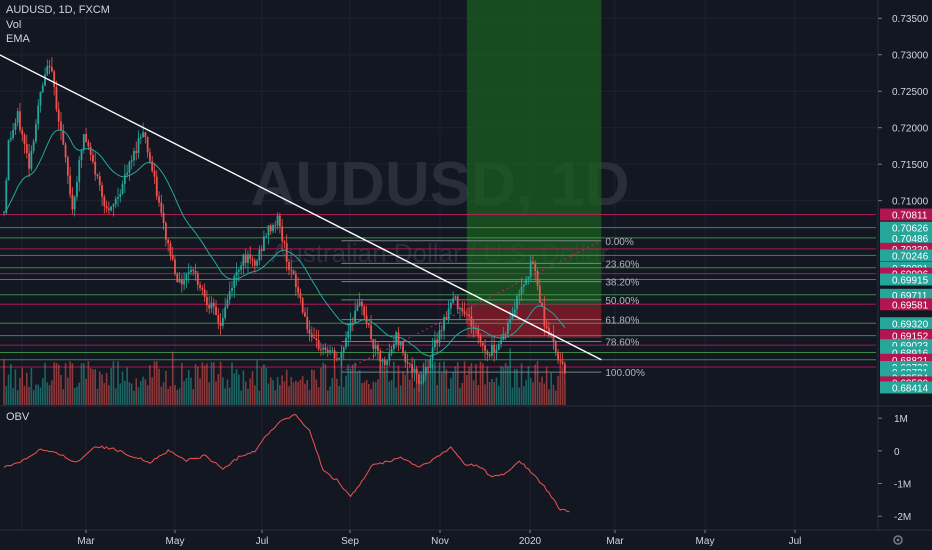 The height and width of the screenshot is (550, 932). Describe the element at coordinates (901, 419) in the screenshot. I see `obv-axis-tick-label: 1M` at that location.